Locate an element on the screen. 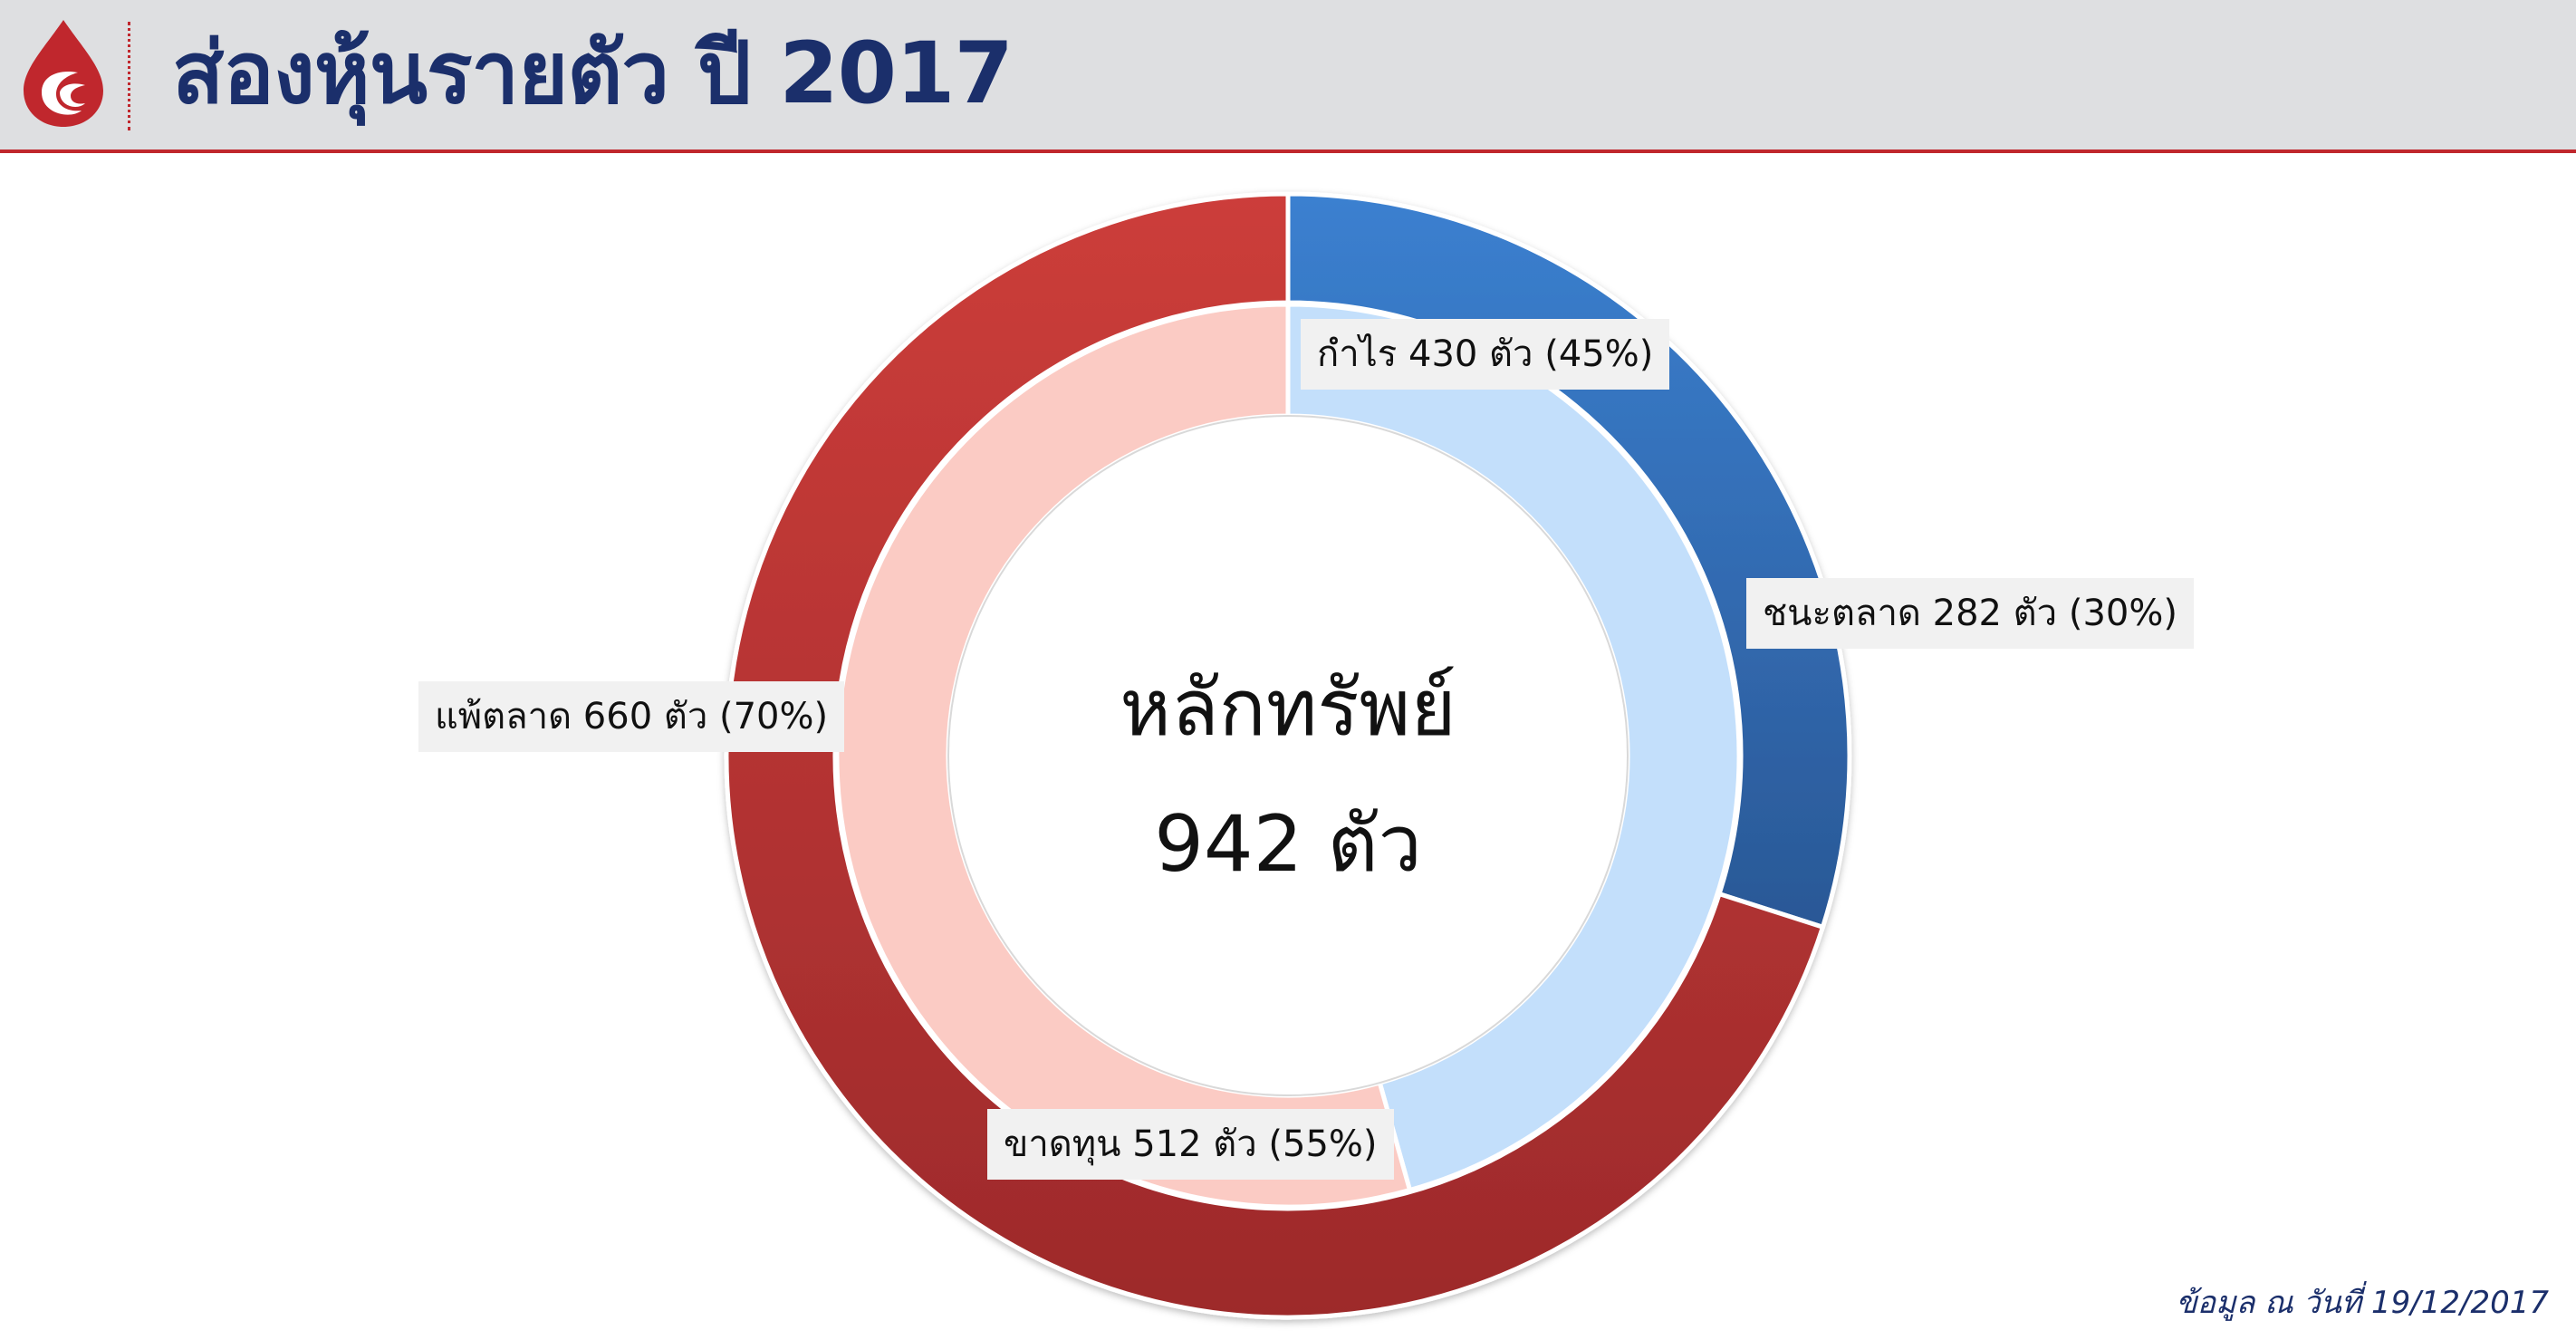  brand-logo-icon is located at coordinates (63, 73).